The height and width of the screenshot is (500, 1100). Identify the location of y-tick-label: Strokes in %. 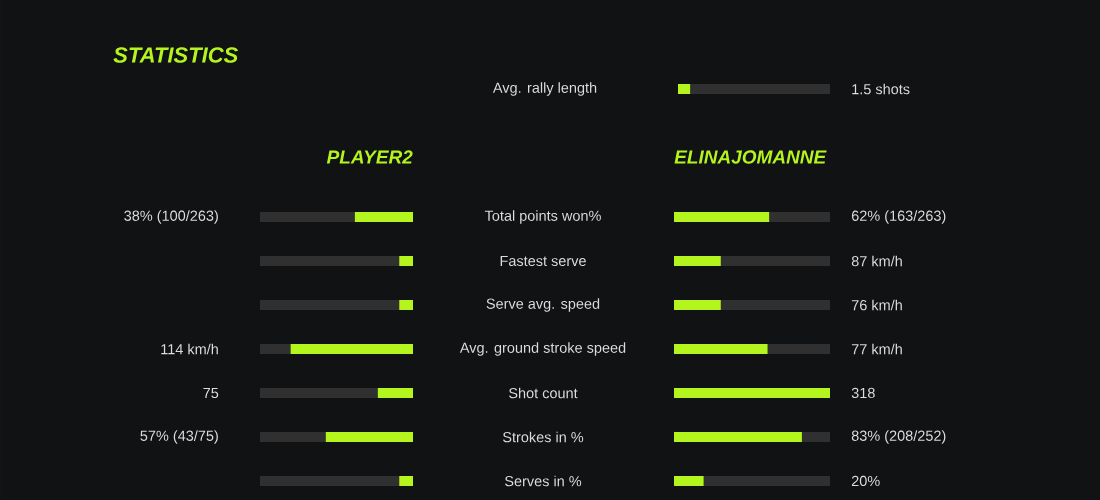
(543, 437).